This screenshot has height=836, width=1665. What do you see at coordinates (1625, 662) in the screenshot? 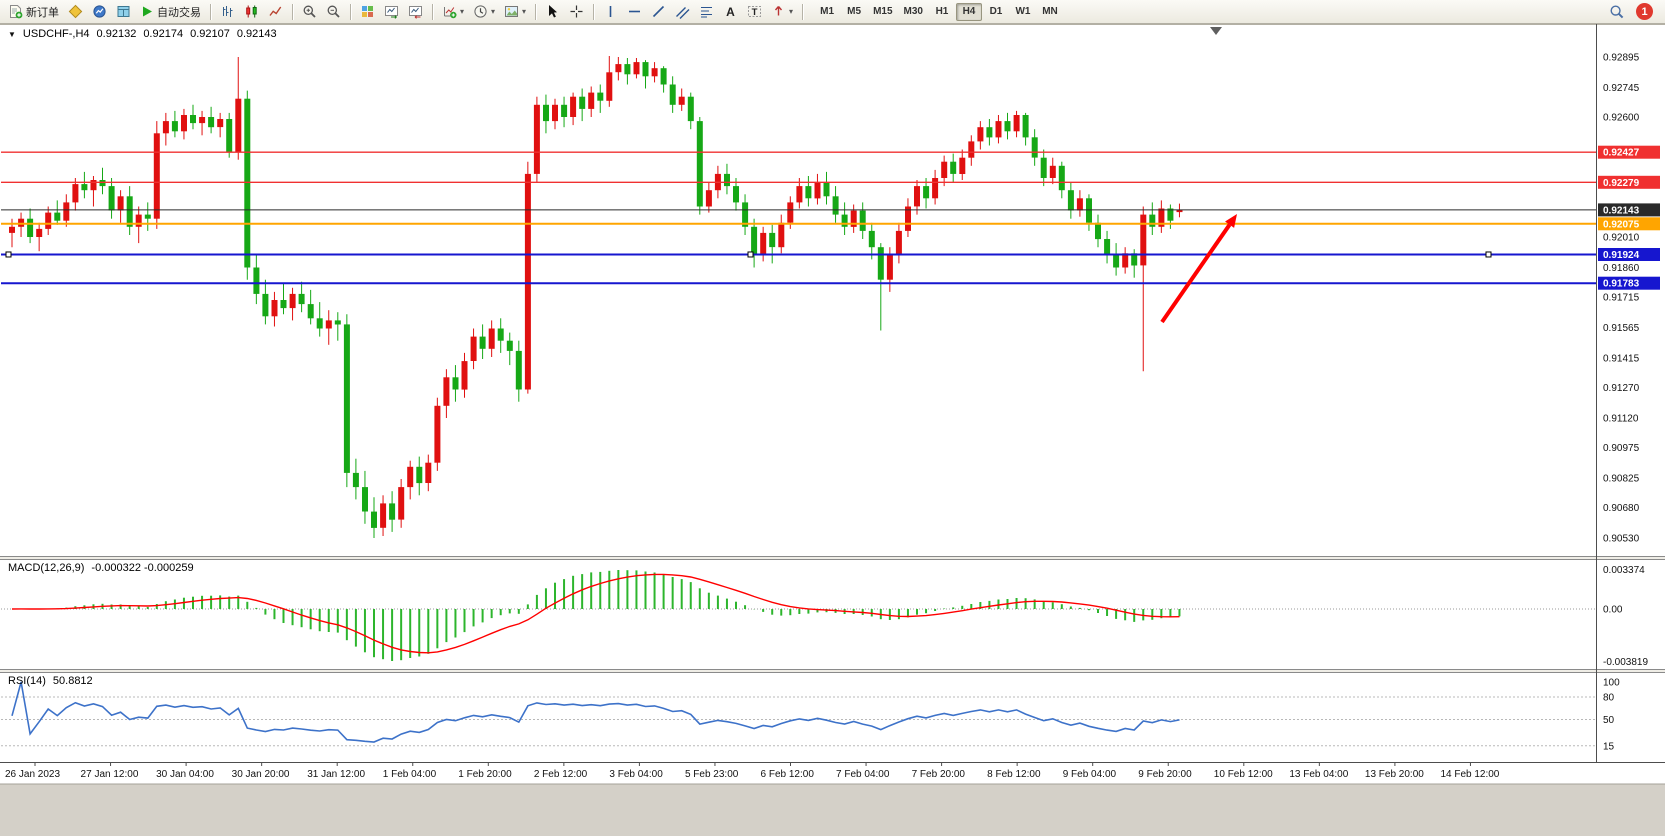
I see `macd-axis-min: -0.003819` at bounding box center [1625, 662].